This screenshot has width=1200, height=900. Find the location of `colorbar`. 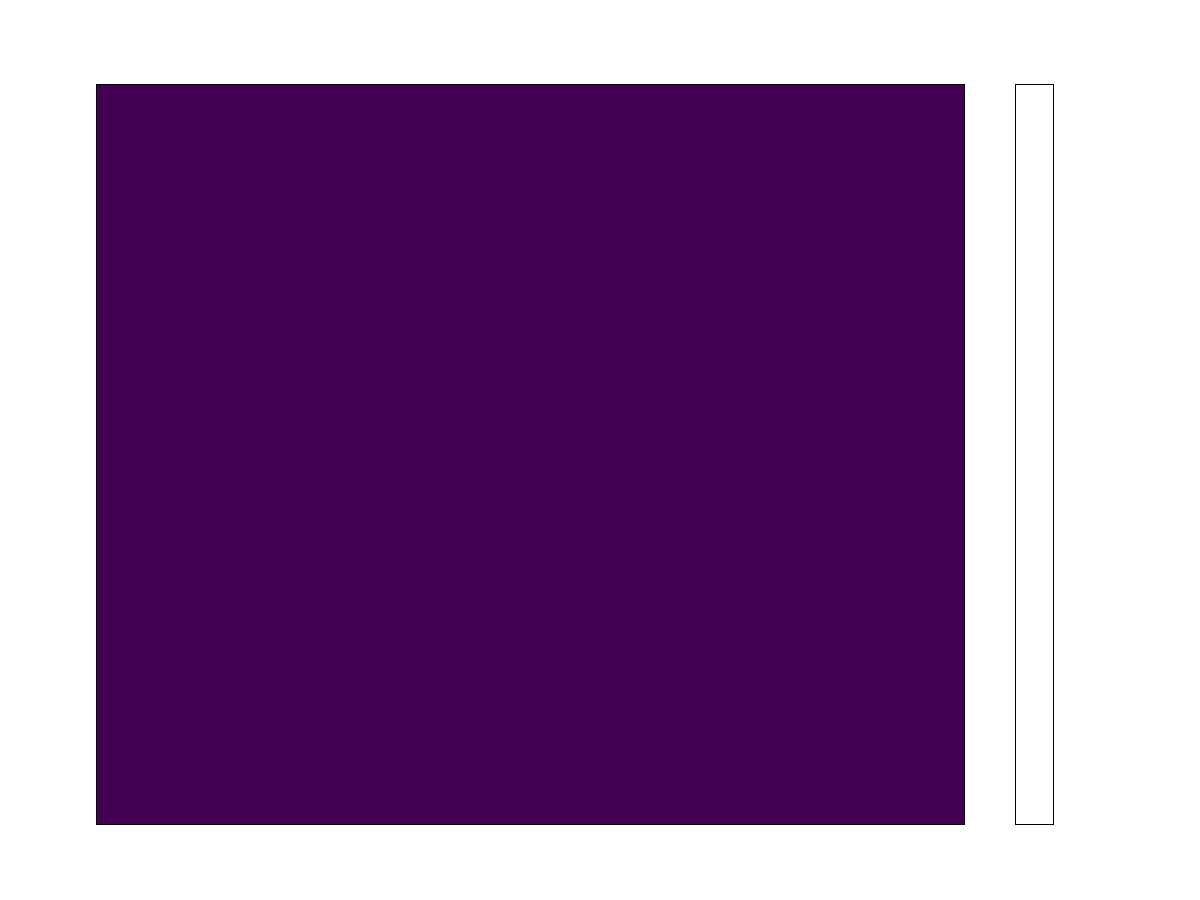

colorbar is located at coordinates (1034, 454).